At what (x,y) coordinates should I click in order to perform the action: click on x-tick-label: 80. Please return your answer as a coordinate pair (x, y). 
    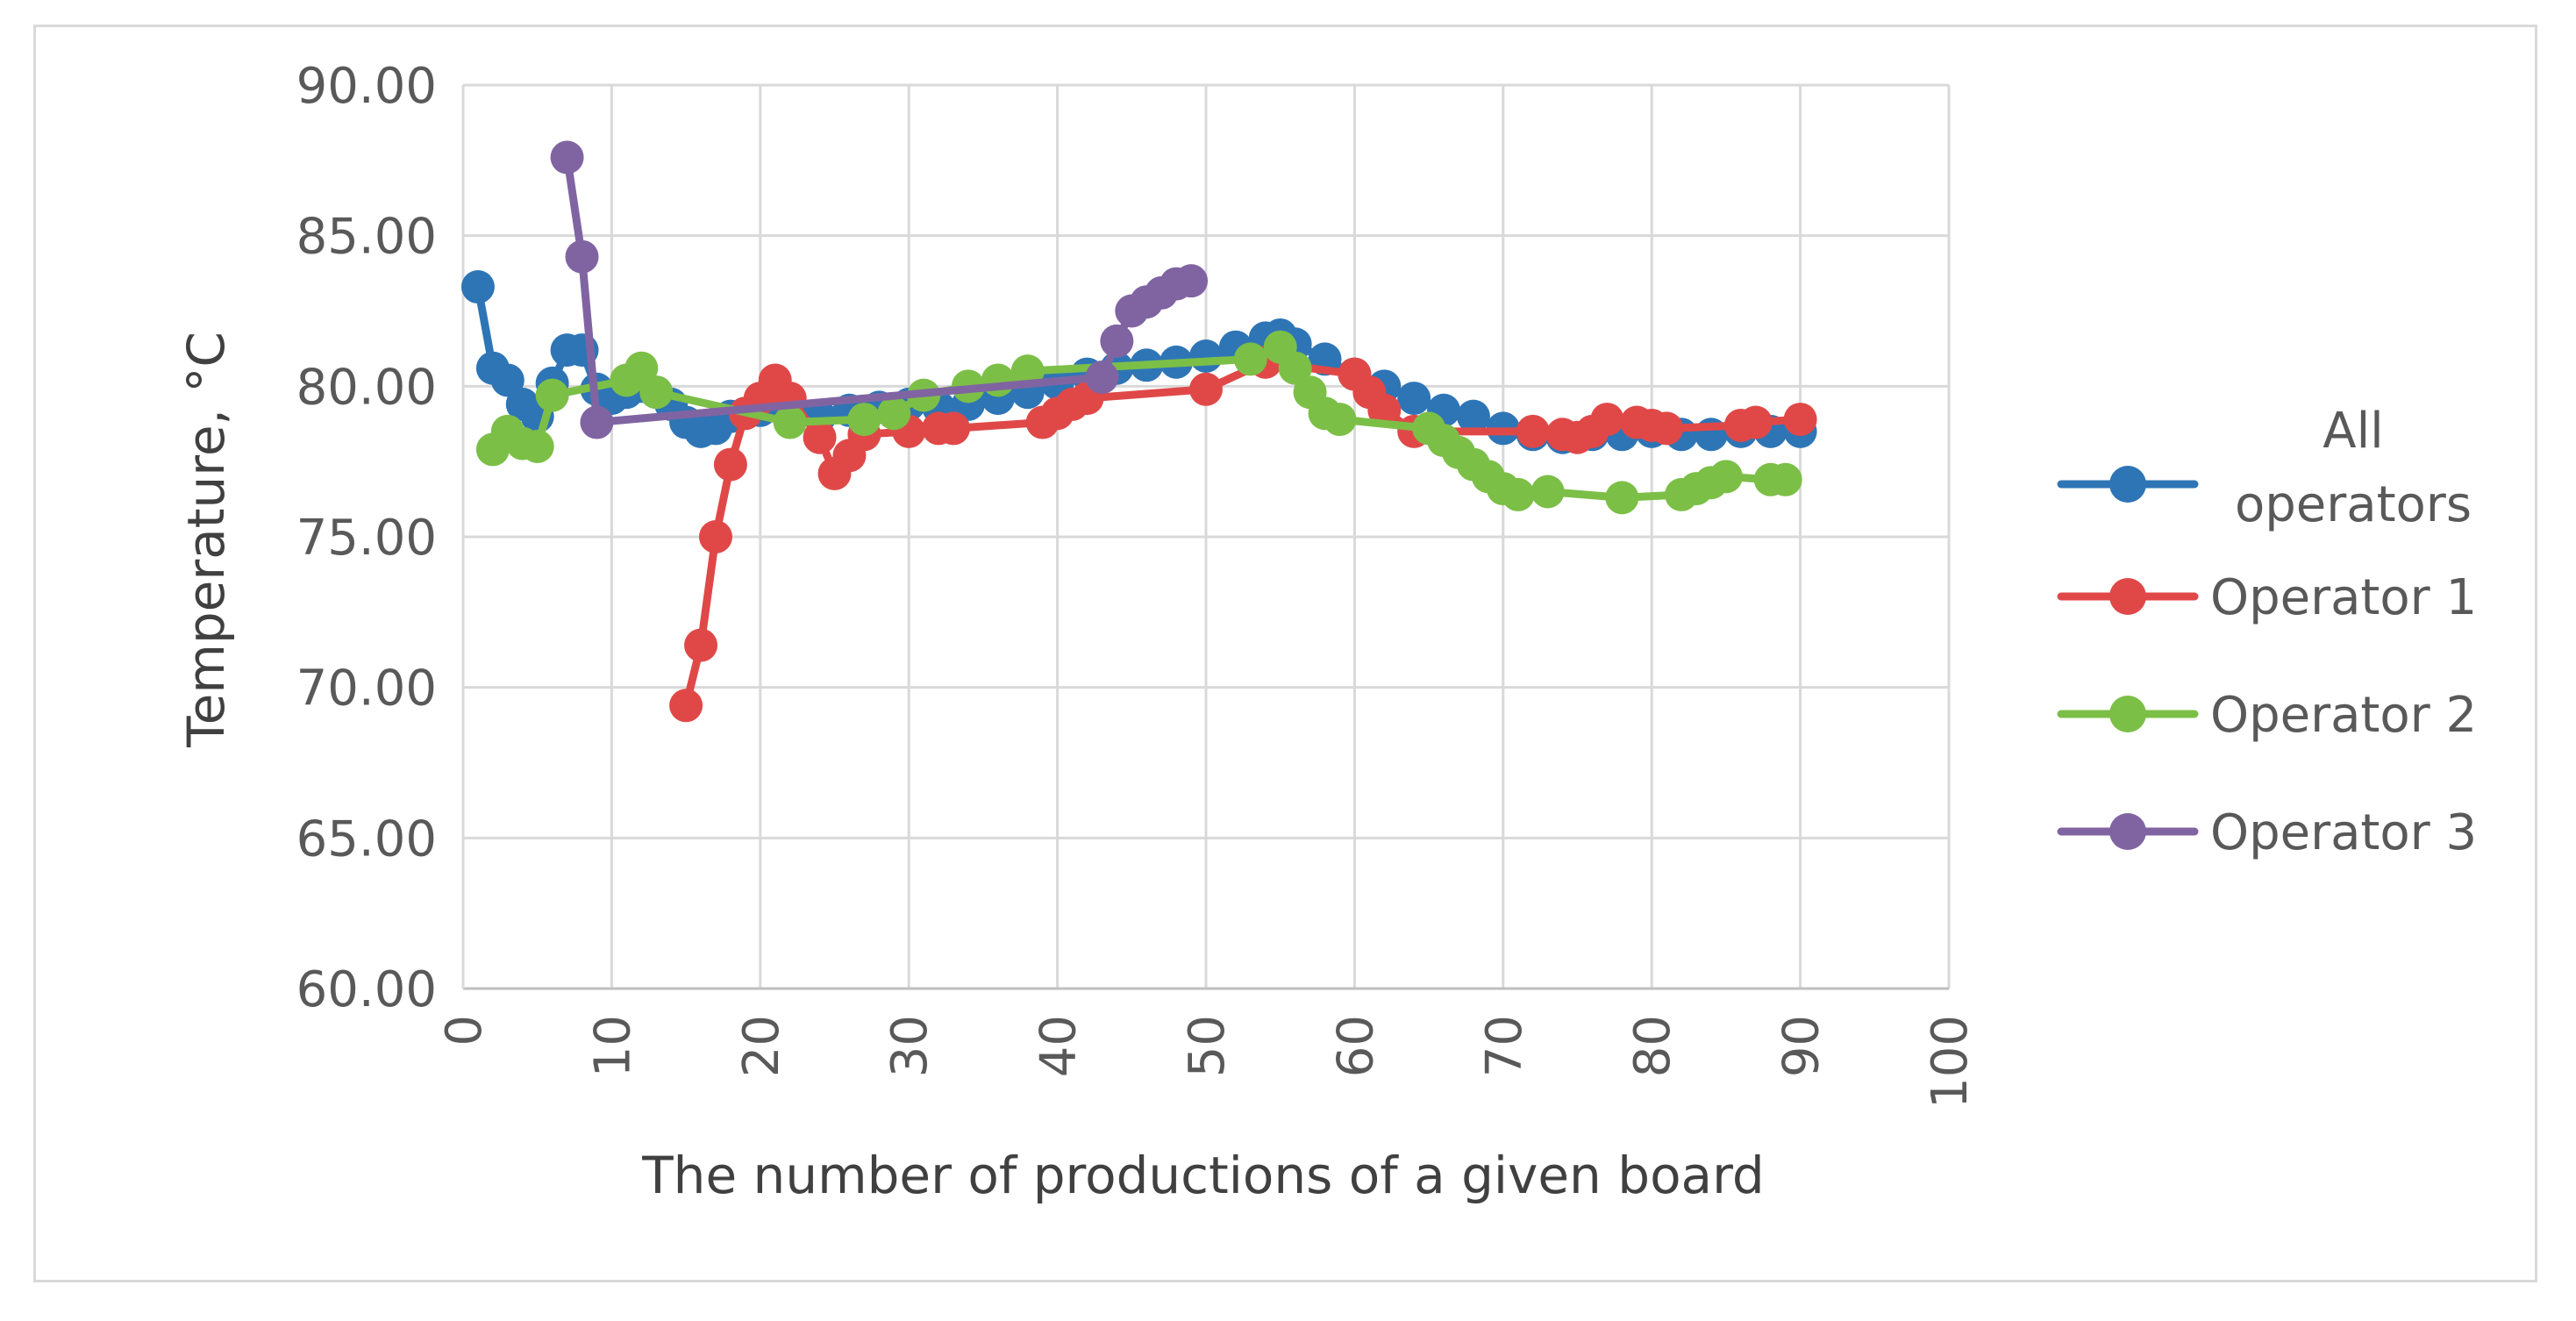
    Looking at the image, I should click on (1653, 1046).